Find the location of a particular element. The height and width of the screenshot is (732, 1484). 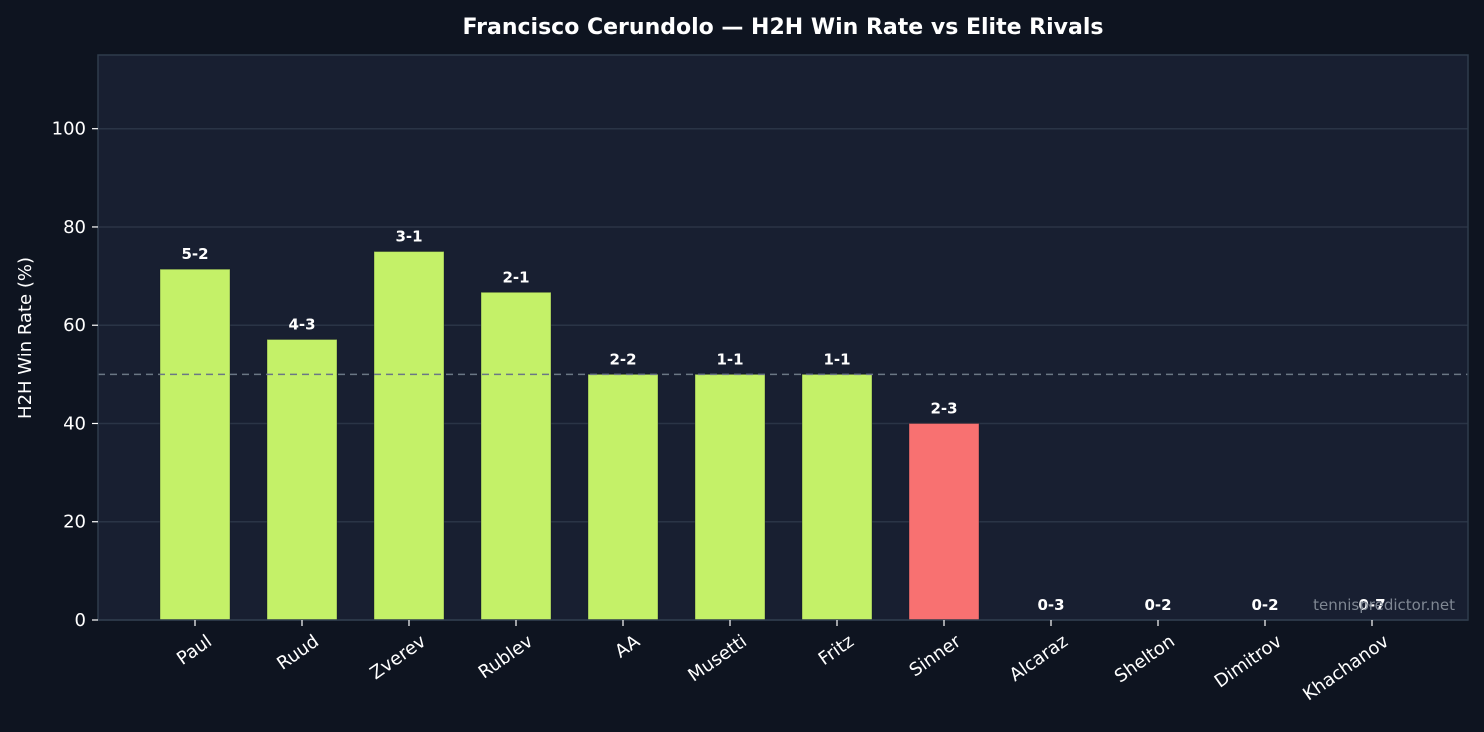

watermark: tennispredictor.net is located at coordinates (1384, 605).